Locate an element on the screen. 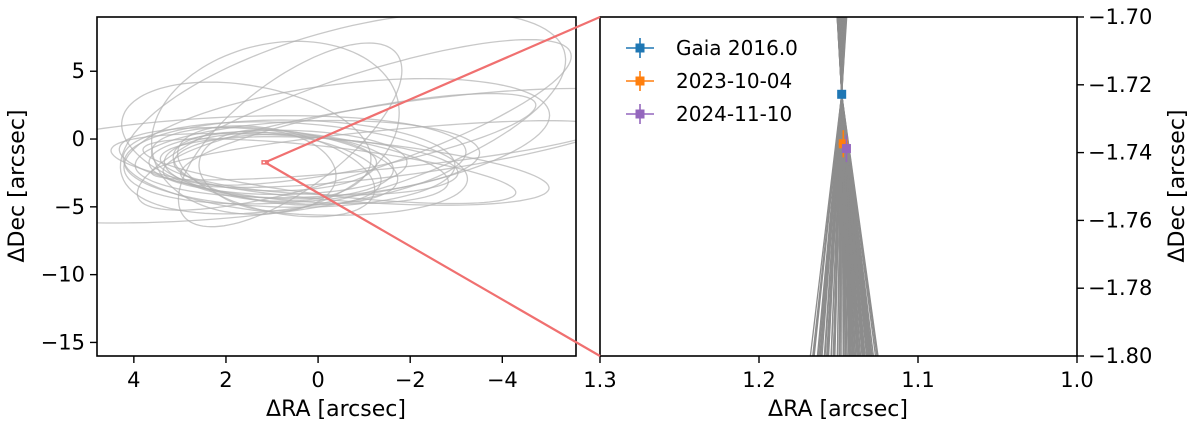 The width and height of the screenshot is (1200, 428). right-x-axis-label: ΔRA [arcsec] is located at coordinates (838, 409).